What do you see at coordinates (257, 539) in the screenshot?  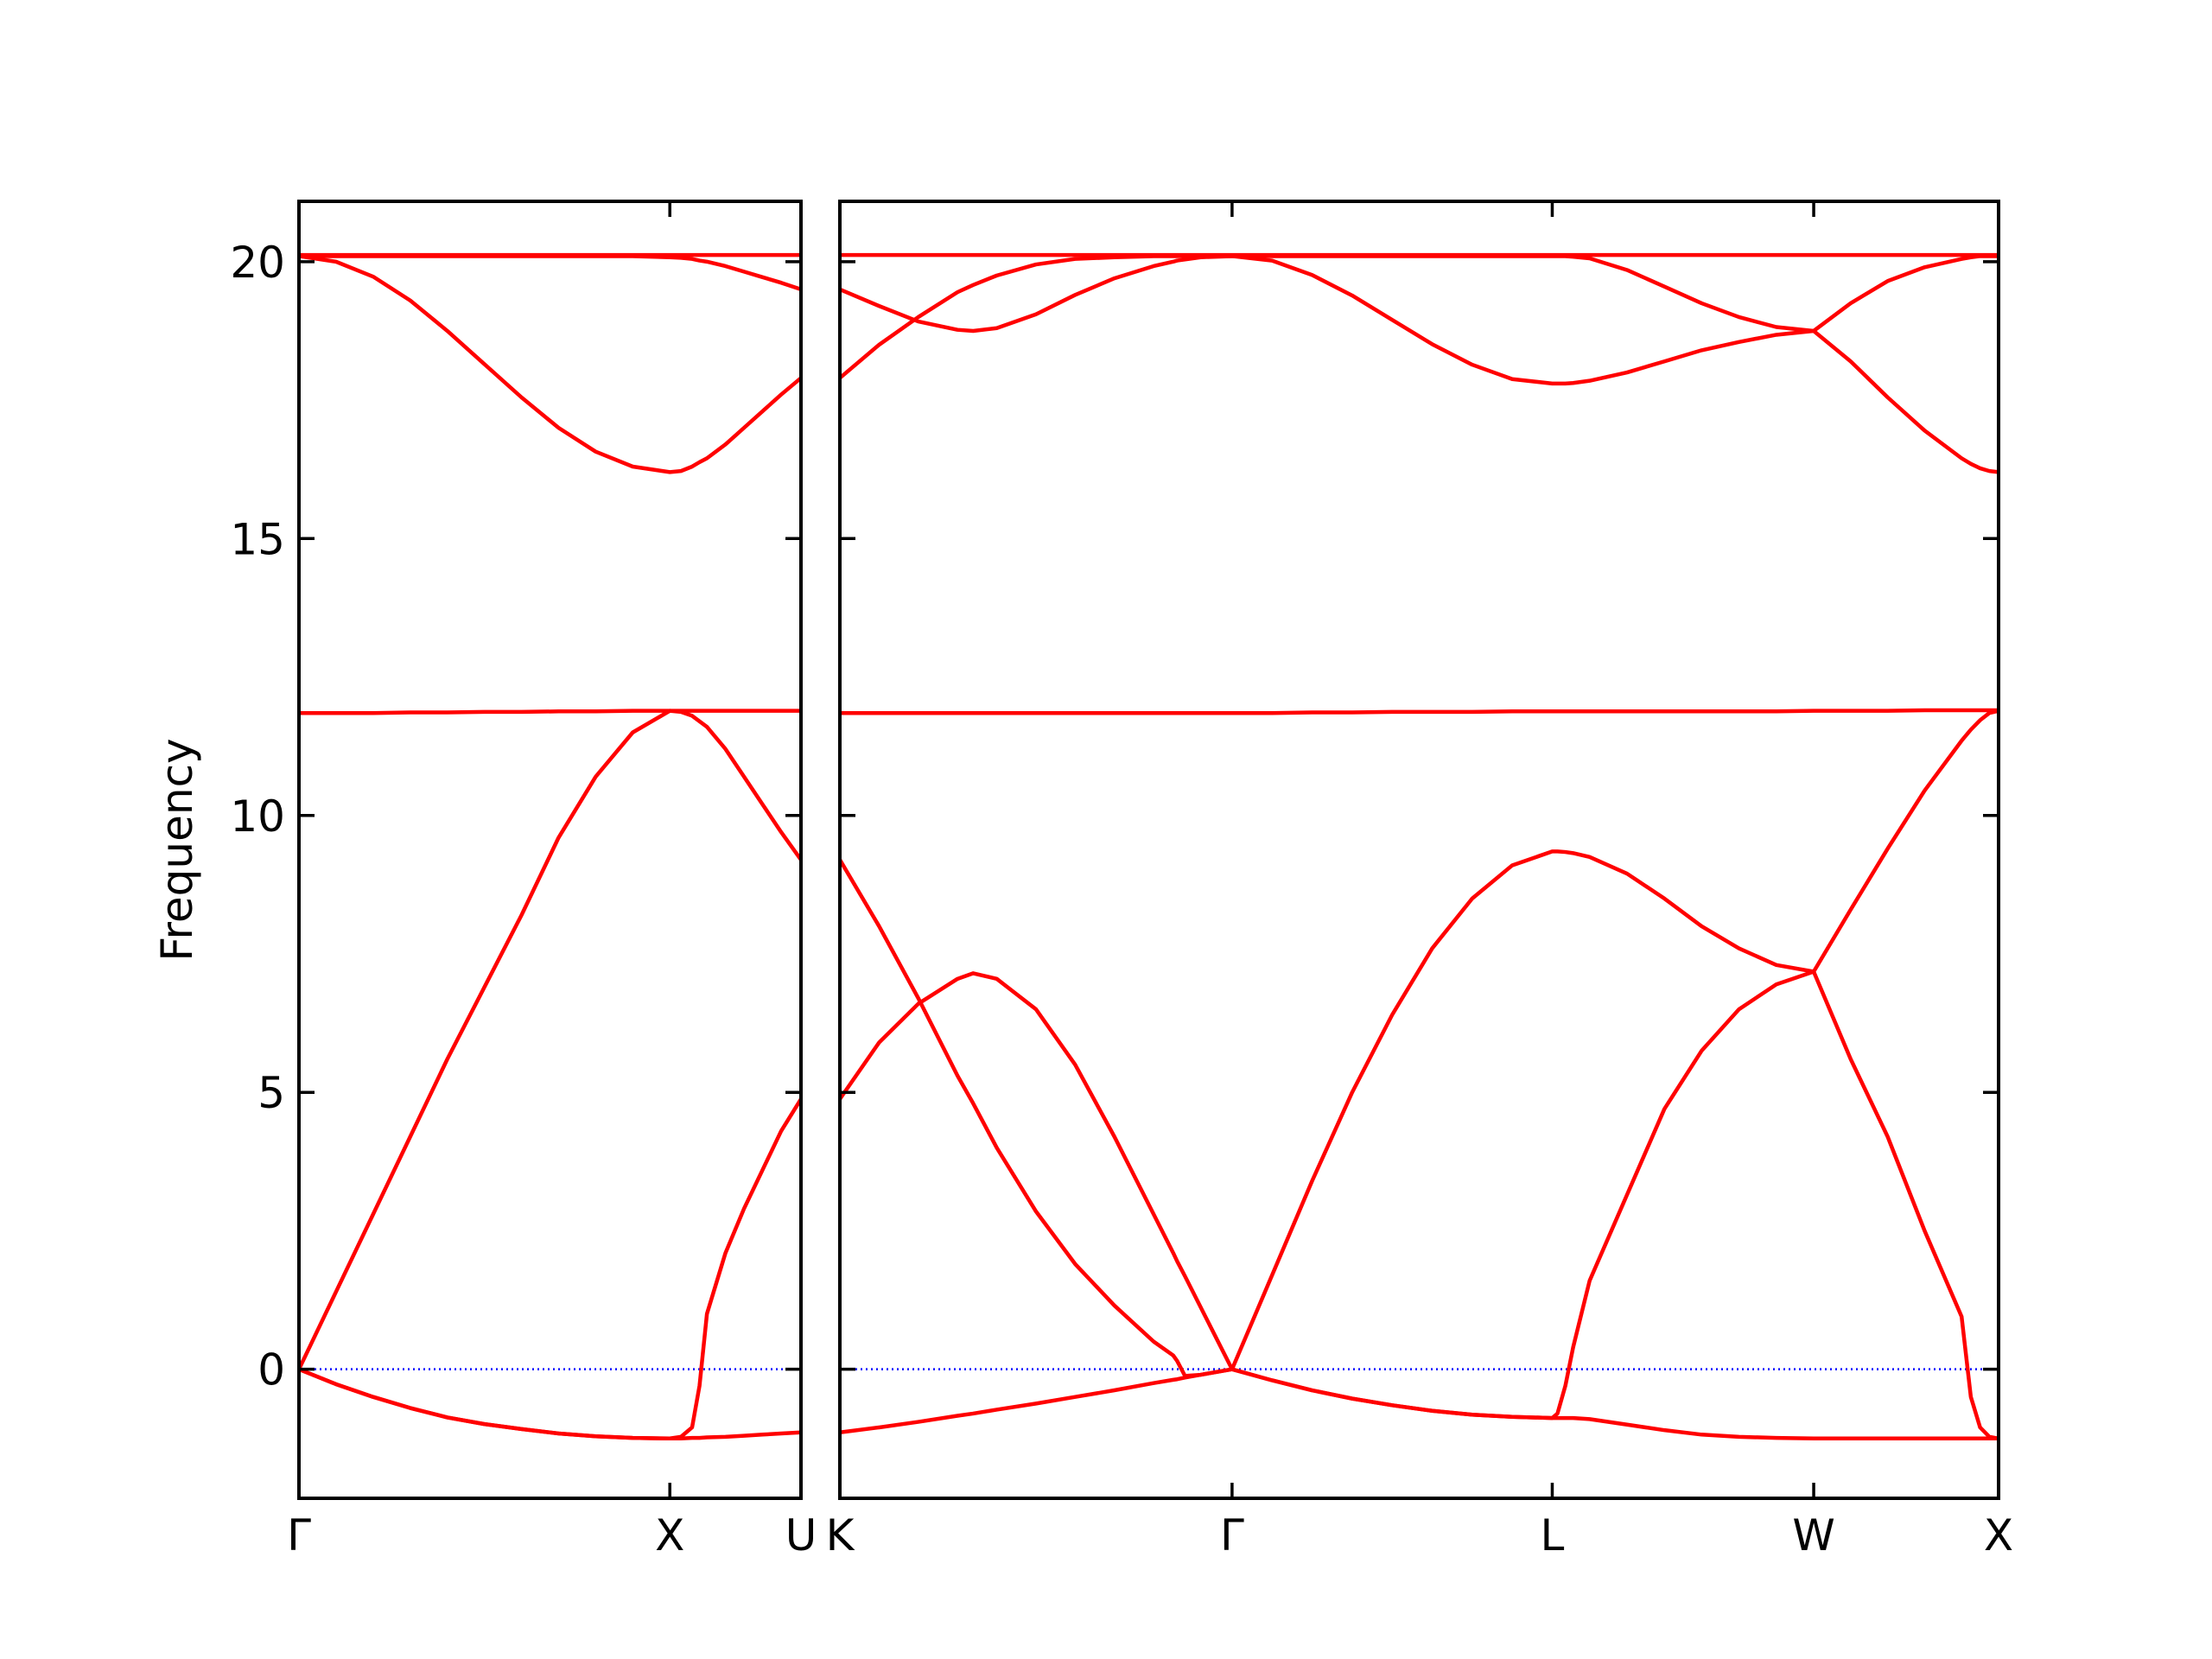 I see `y-tick-label: 15` at bounding box center [257, 539].